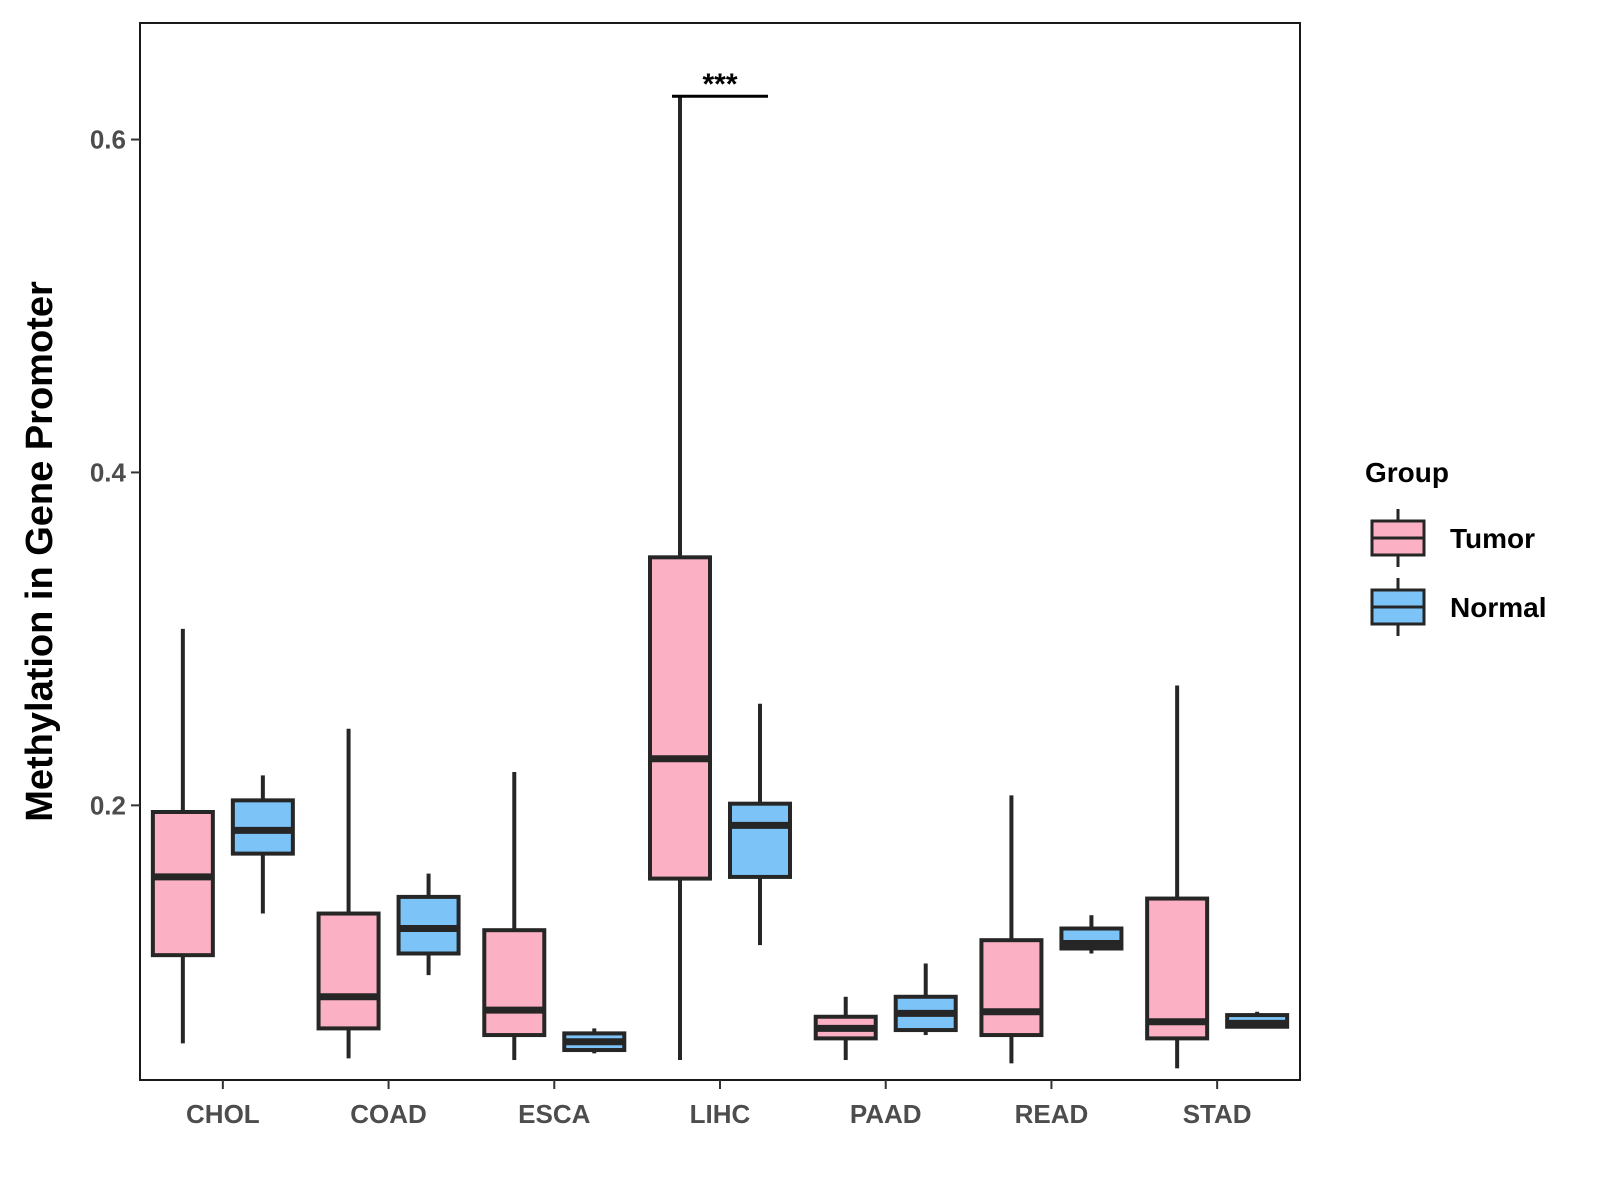  Describe the element at coordinates (182, 884) in the screenshot. I see `box-body-tumor-chol` at that location.